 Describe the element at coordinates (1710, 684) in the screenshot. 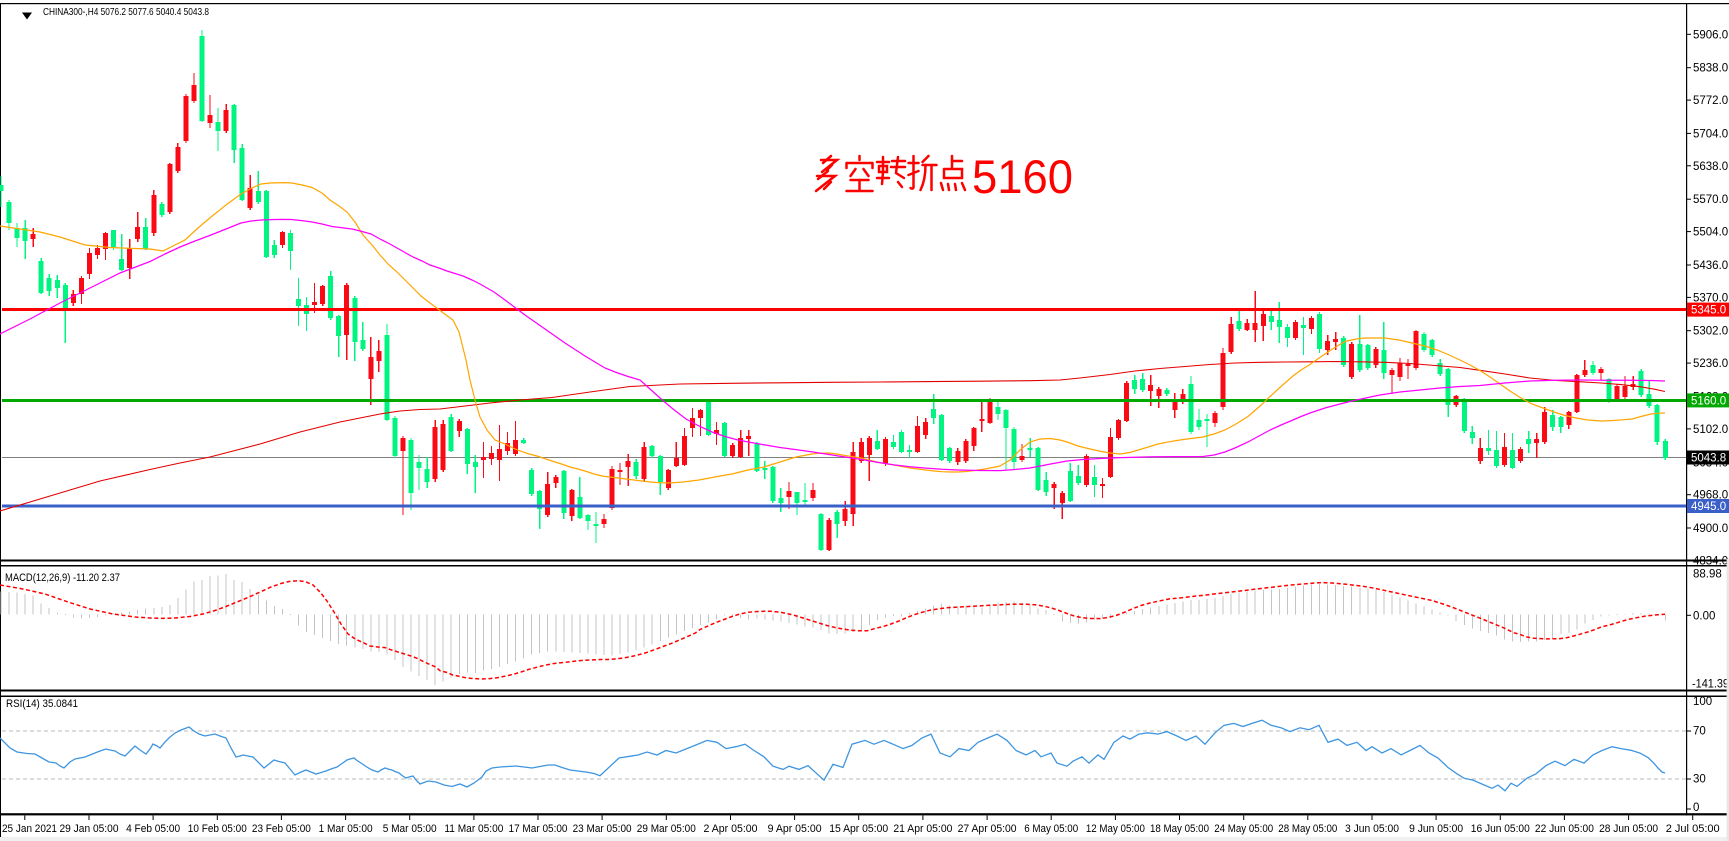

I see `svg-text: -141.39` at that location.